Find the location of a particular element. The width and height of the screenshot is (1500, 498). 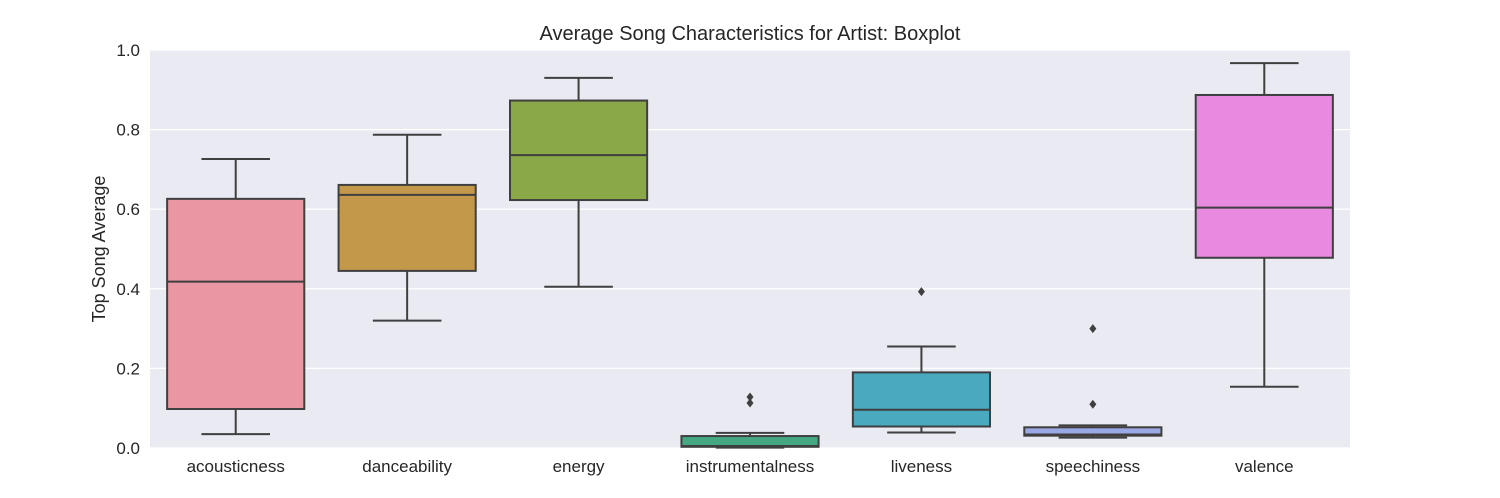

box-danceability is located at coordinates (407, 227).